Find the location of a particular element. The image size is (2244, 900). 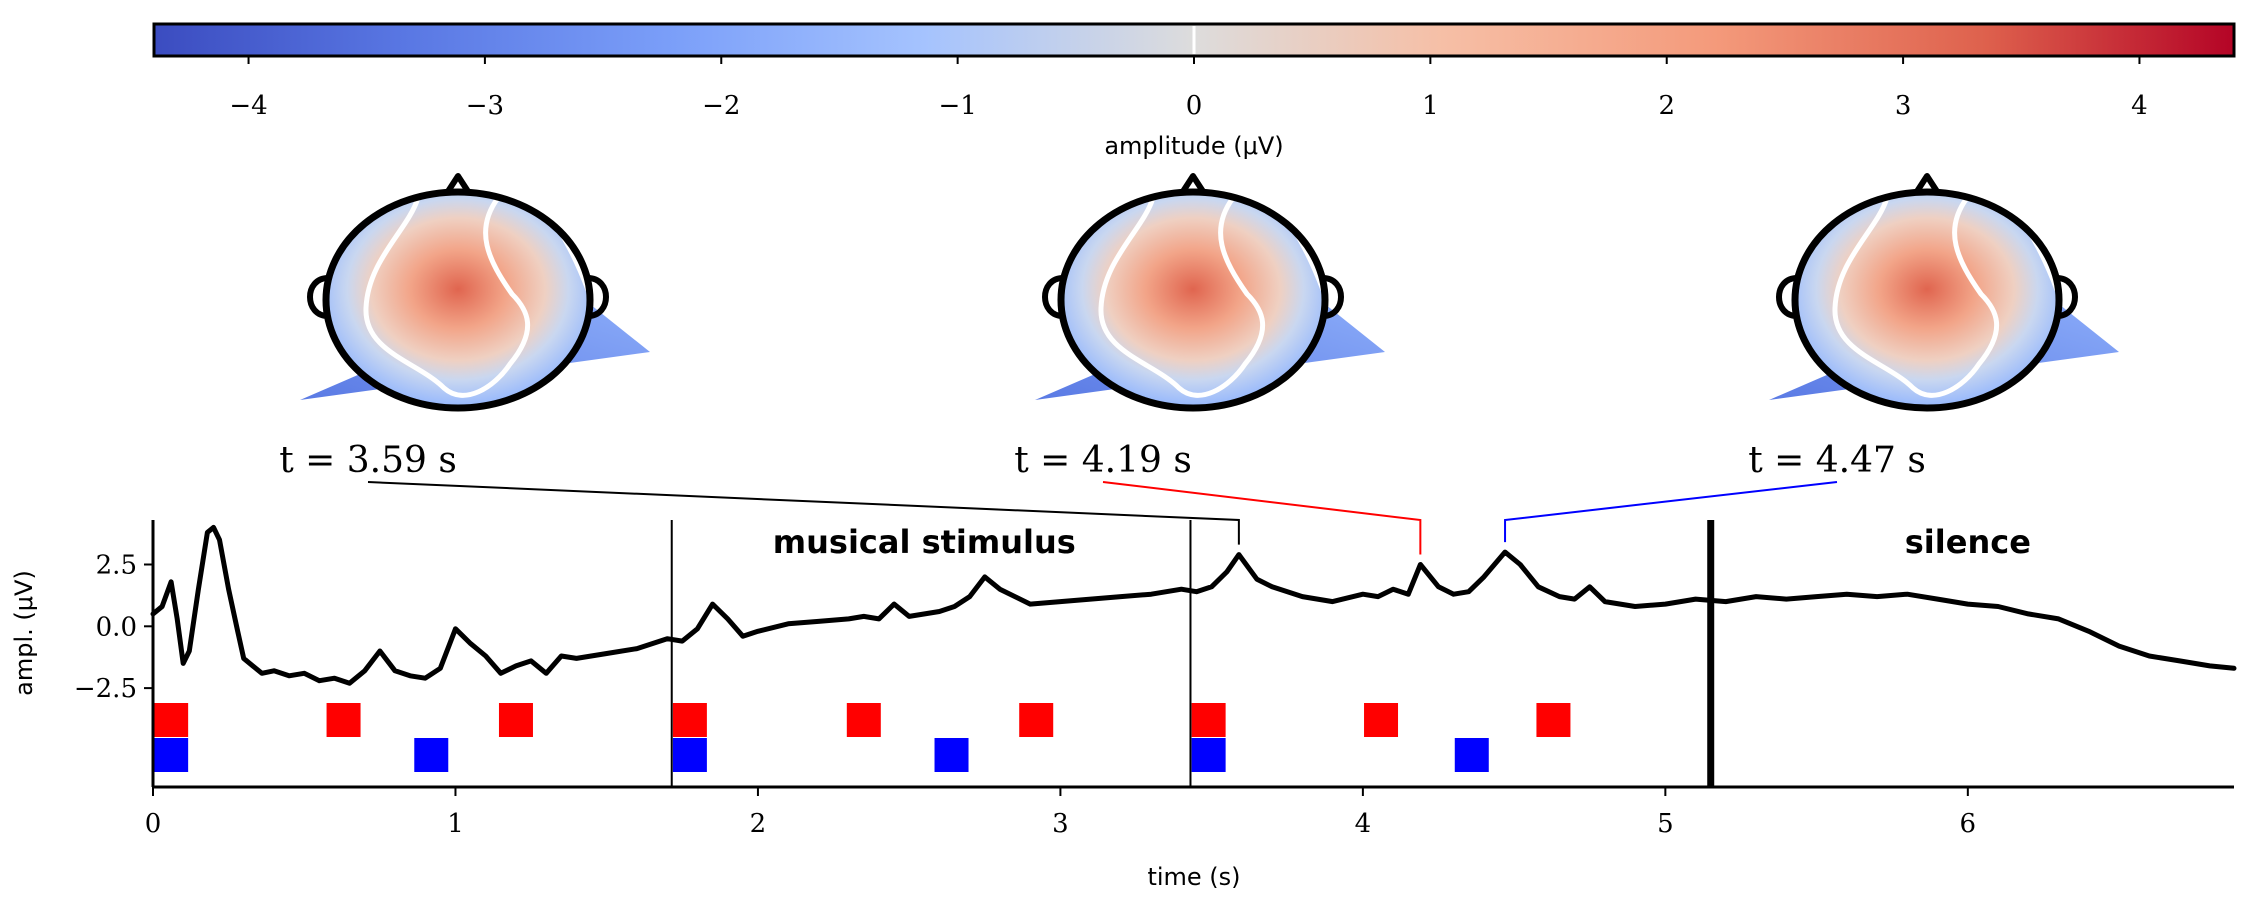

topomap-time-label: t = 3.59 s is located at coordinates (368, 460).